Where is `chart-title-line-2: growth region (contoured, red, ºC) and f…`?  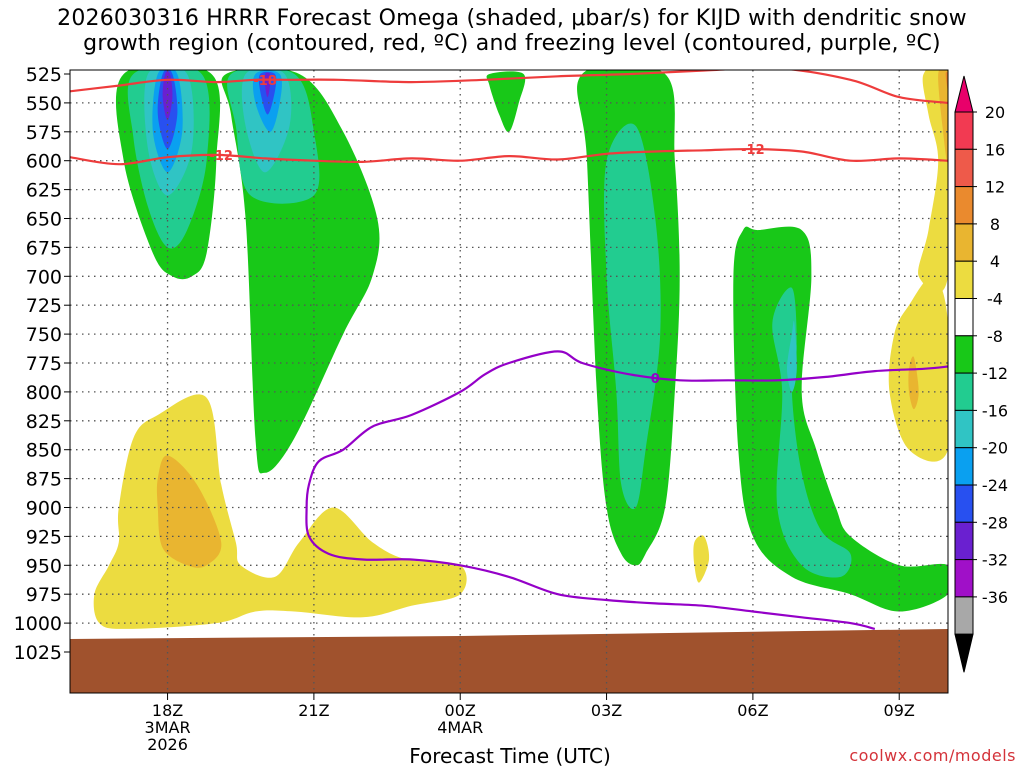
chart-title-line-2: growth region (contoured, red, ºC) and f… is located at coordinates (512, 43).